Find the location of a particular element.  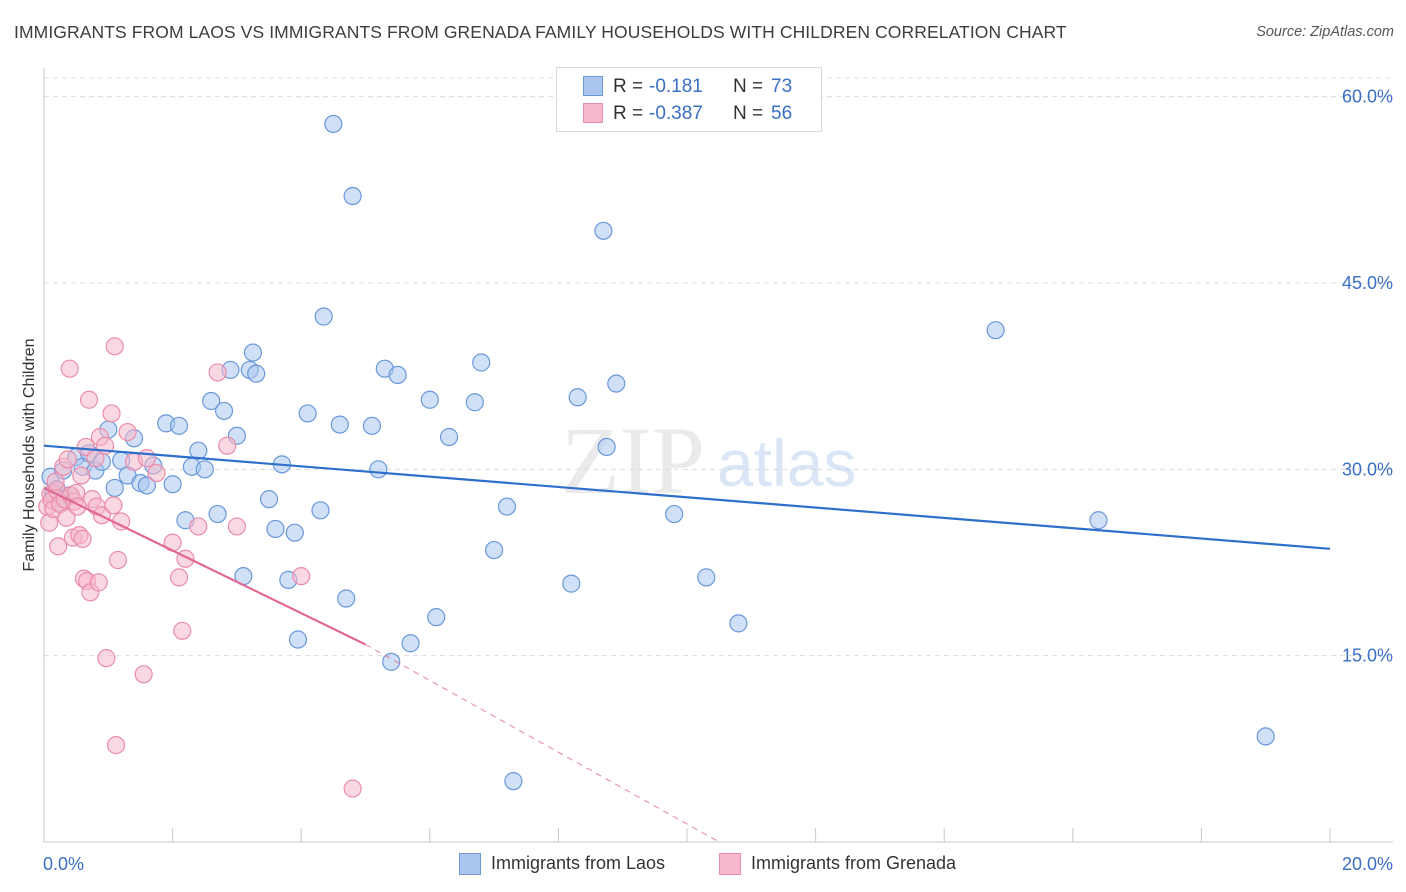

correlation-legend: R = -0.181 N = 73 R = -0.387 N = 56 is located at coordinates (689, 99).